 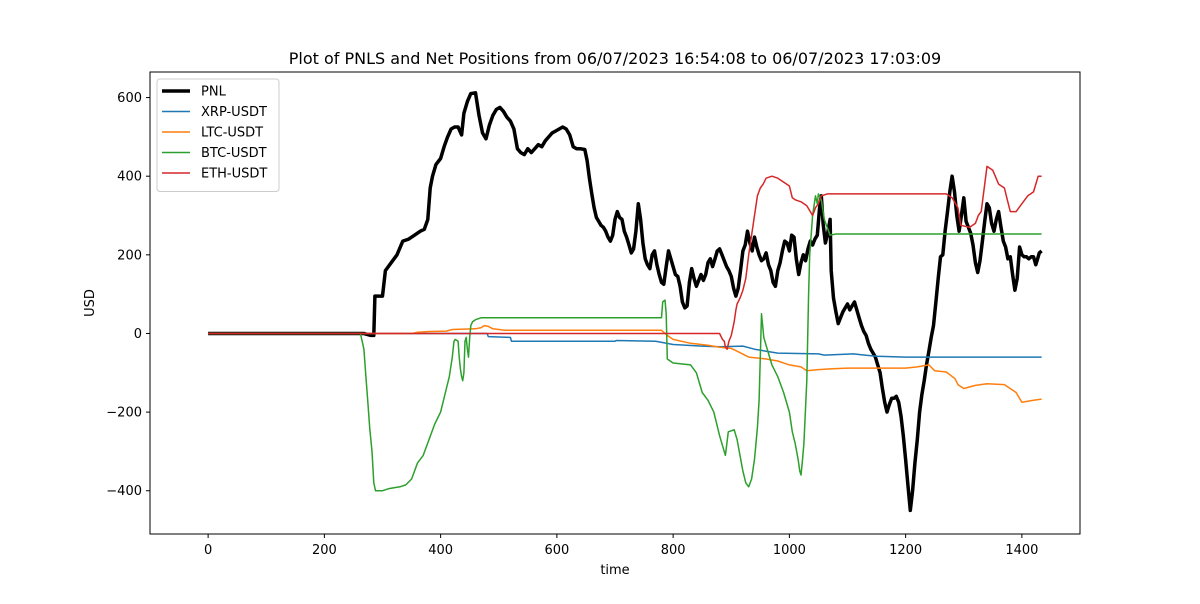 What do you see at coordinates (905, 550) in the screenshot?
I see `x-tick-label: 1200` at bounding box center [905, 550].